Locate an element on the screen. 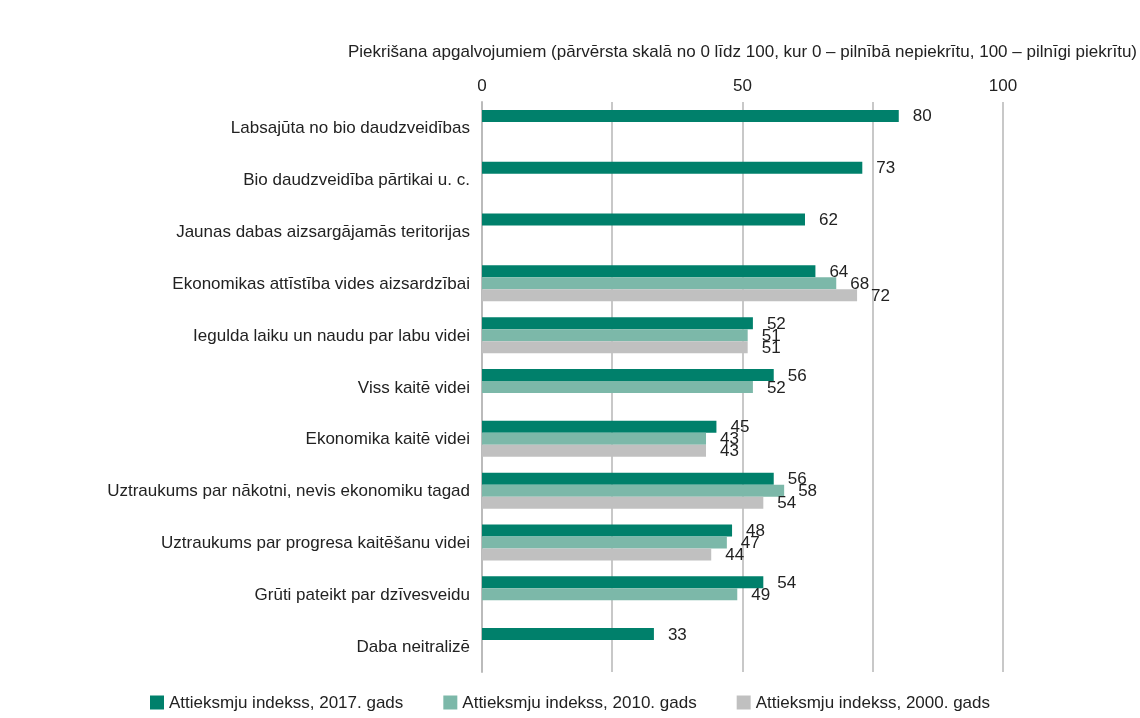 This screenshot has height=718, width=1140. y-tick-label: Labsajūta no bio daudzveidības is located at coordinates (350, 128).